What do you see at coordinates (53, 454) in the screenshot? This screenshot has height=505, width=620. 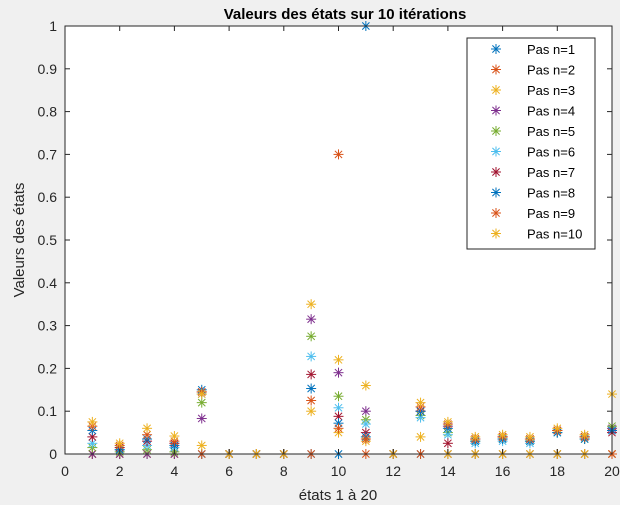 I see `y-tick-label: 0` at bounding box center [53, 454].